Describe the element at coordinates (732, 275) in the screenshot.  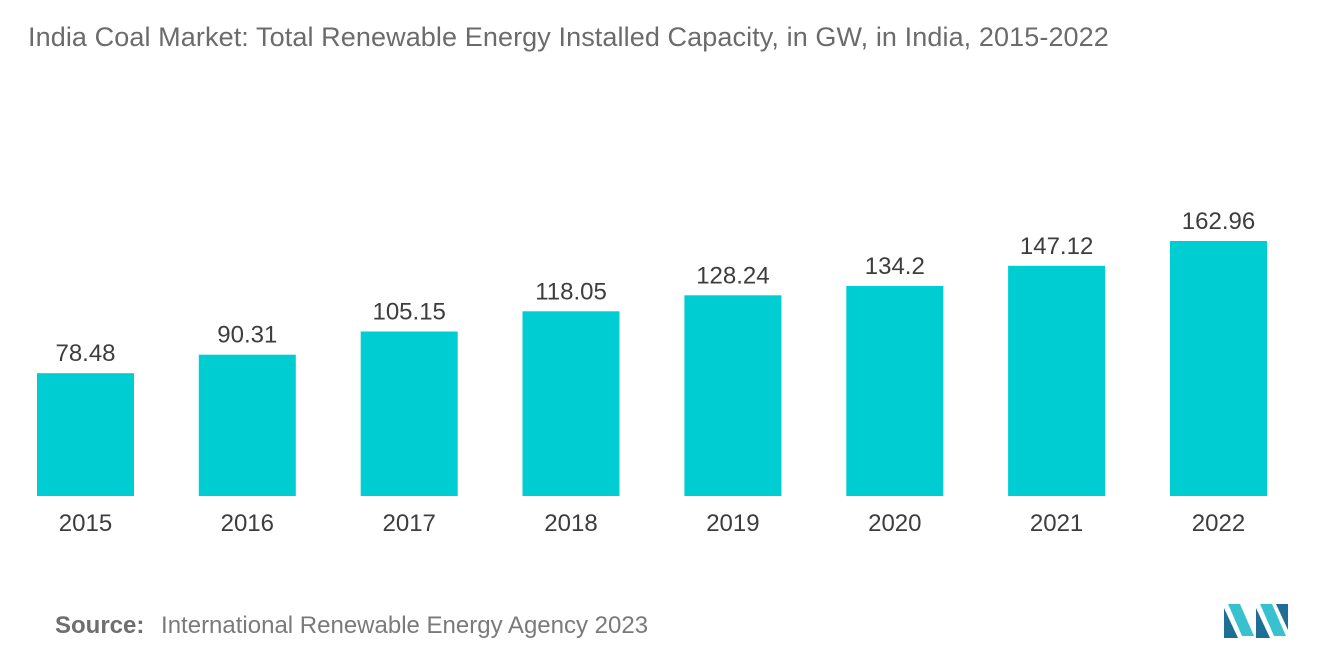
I see `value-label-2019: 128.24` at that location.